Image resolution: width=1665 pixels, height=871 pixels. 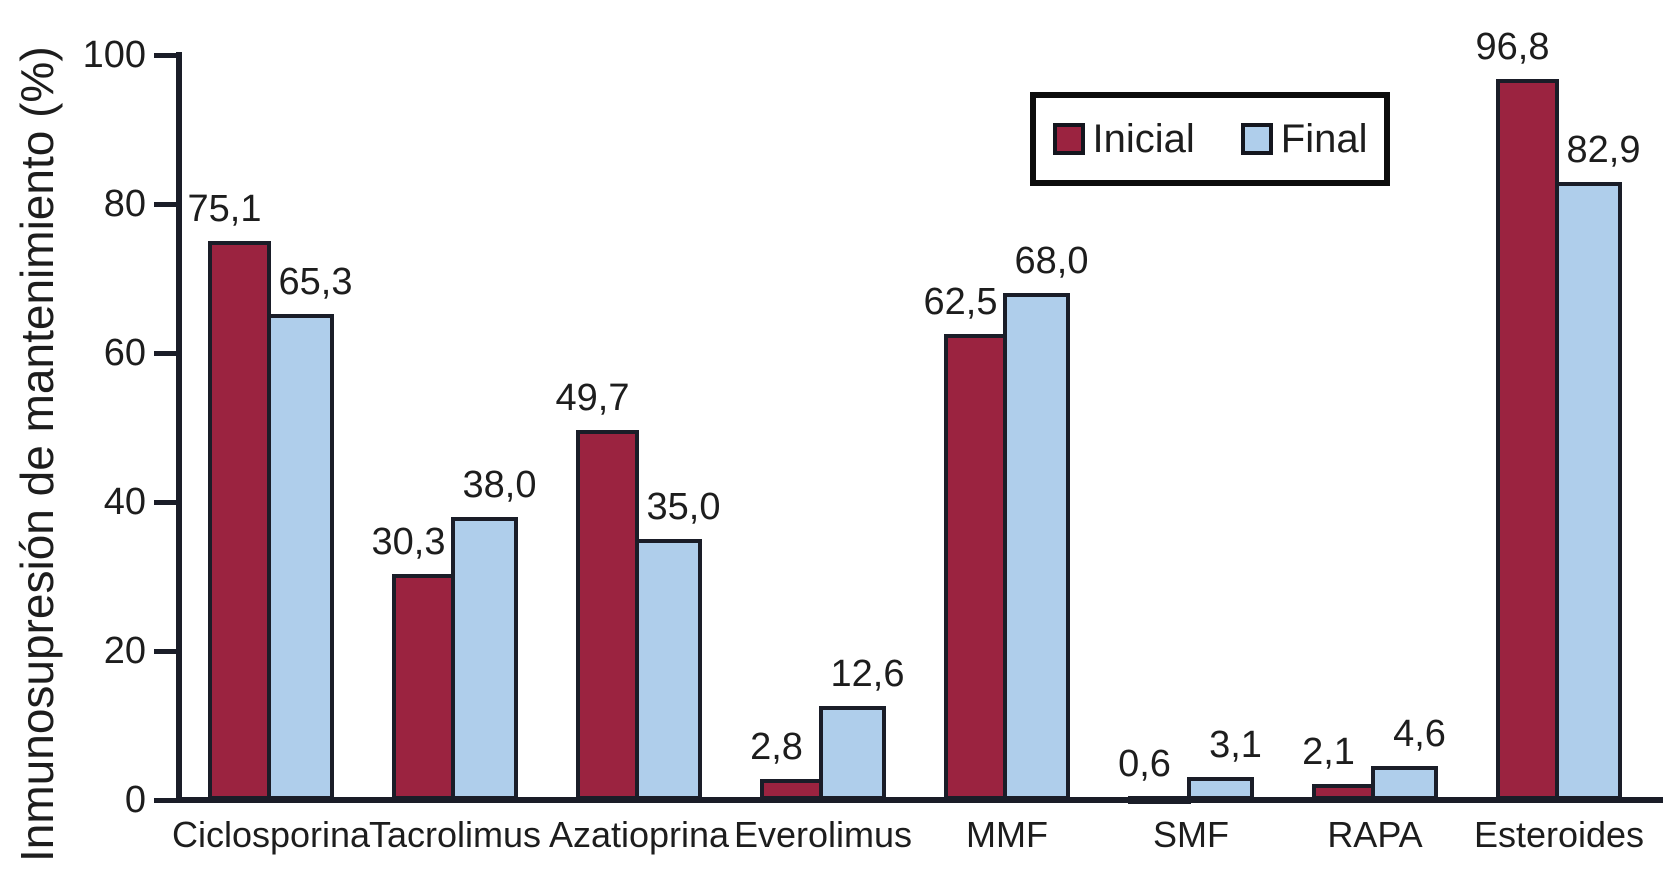 I want to click on legend-item-inicial: Inicial, so click(x=1123, y=139).